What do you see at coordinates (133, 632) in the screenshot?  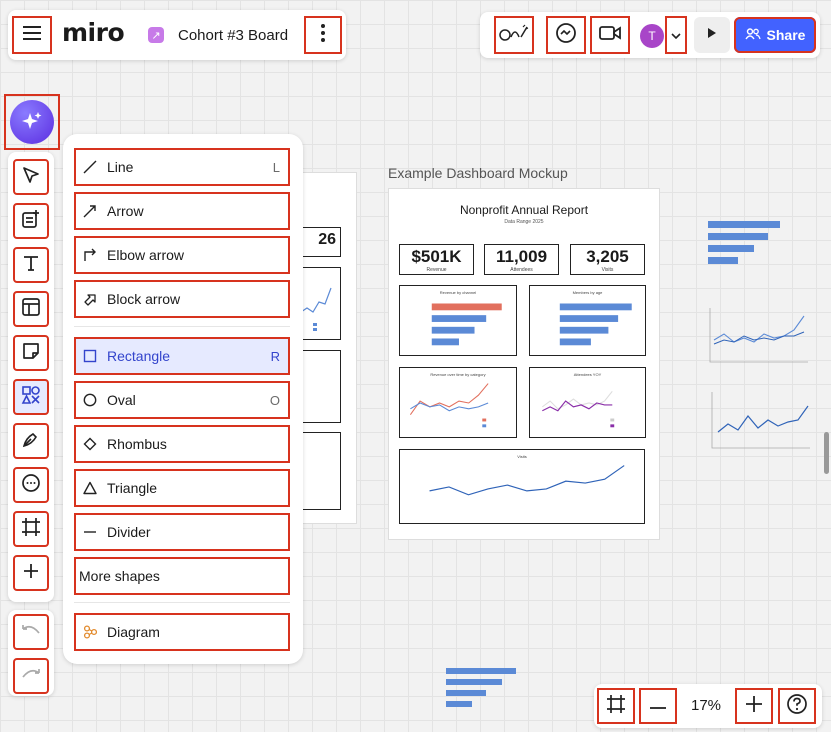 I see `shape-item-label: Diagram` at bounding box center [133, 632].